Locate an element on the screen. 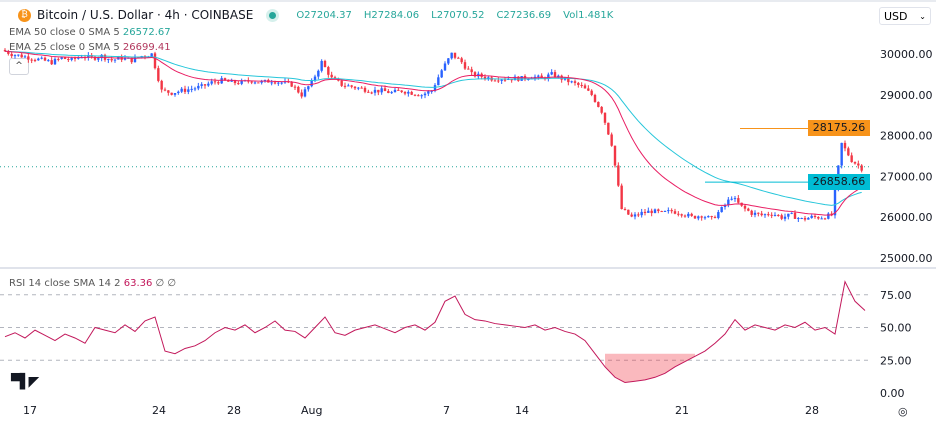  price-axis-label: 27000.00 is located at coordinates (906, 176).